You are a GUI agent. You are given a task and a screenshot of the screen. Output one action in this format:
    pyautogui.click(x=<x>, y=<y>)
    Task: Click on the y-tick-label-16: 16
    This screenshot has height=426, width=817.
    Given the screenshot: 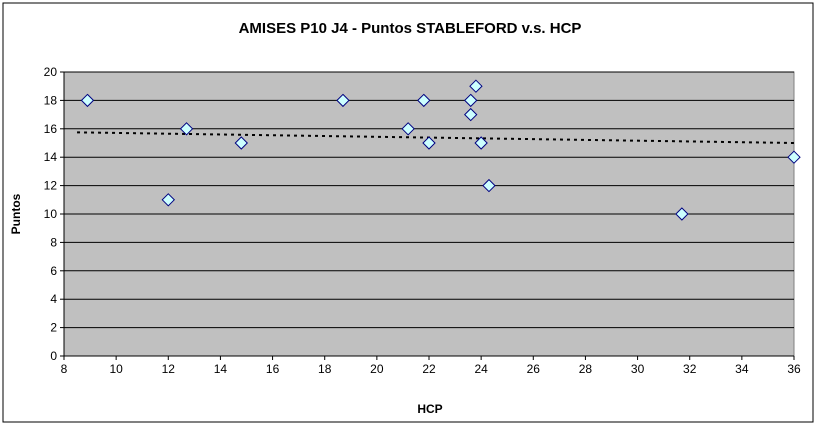 What is the action you would take?
    pyautogui.click(x=51, y=129)
    